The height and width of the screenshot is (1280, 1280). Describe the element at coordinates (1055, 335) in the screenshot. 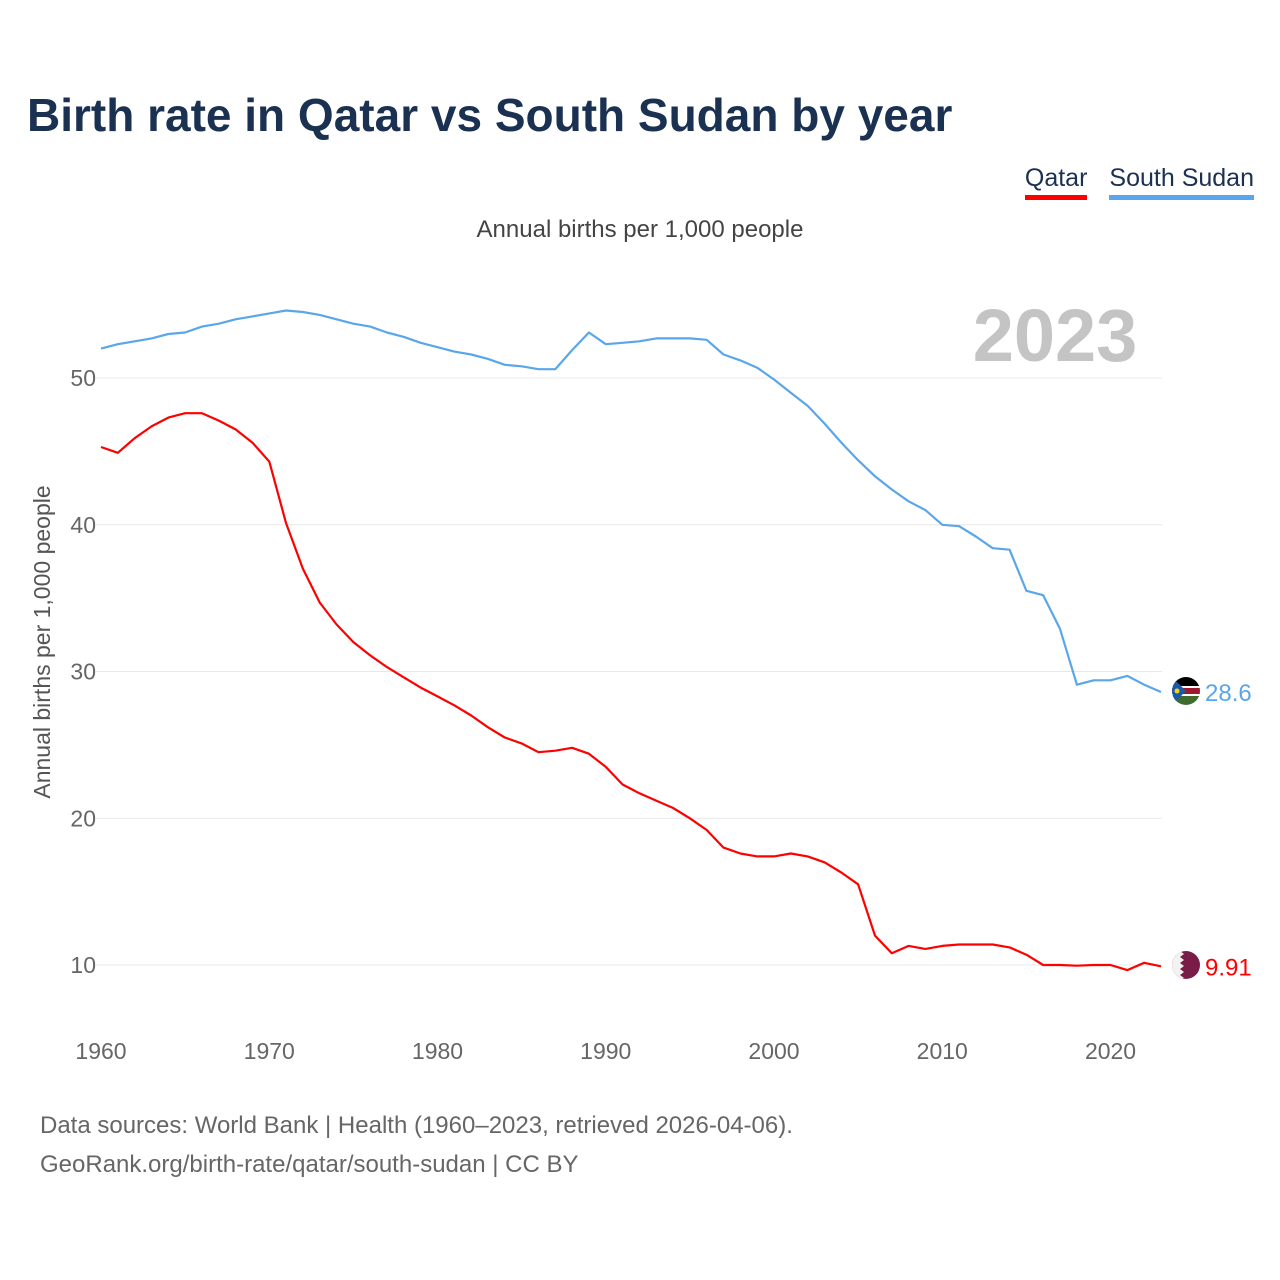

I see `year-watermark: 2023` at that location.